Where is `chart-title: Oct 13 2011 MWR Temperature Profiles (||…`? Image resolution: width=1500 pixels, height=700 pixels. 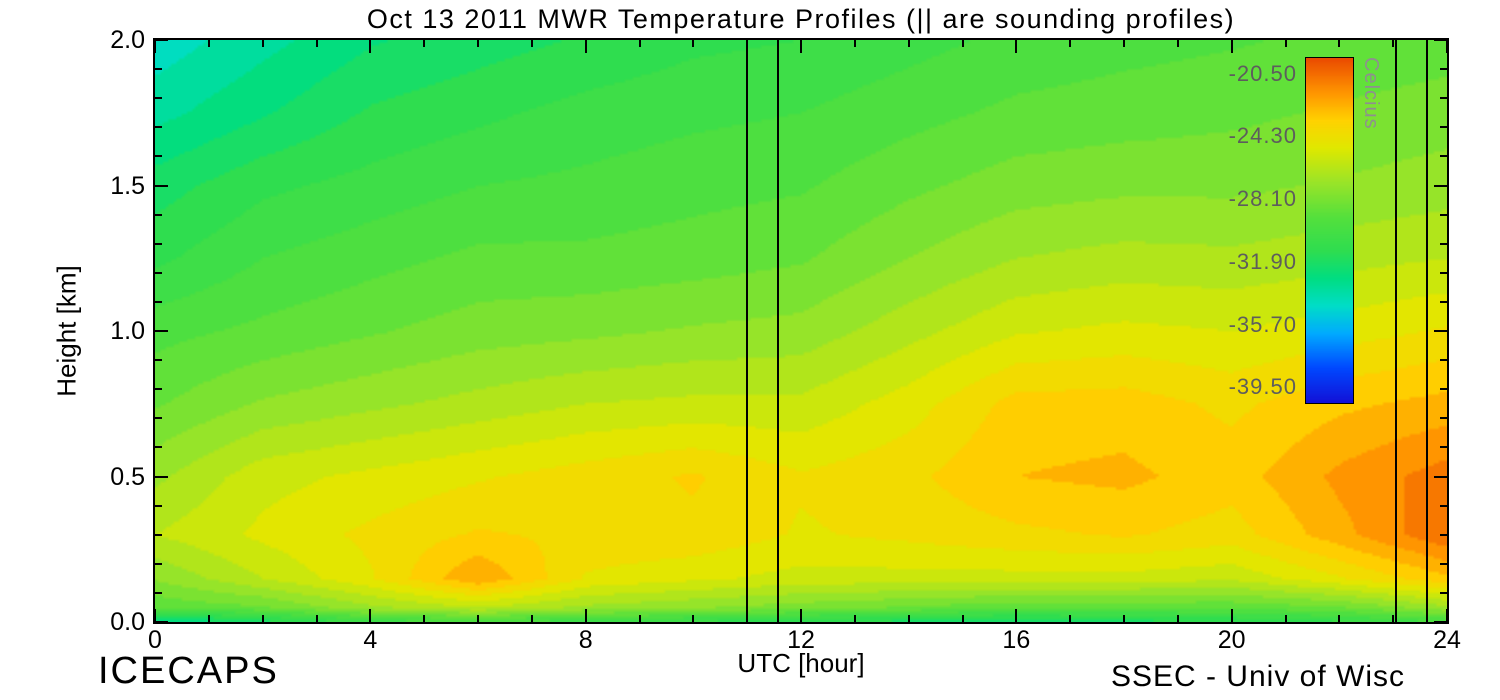 chart-title: Oct 13 2011 MWR Temperature Profiles (||… is located at coordinates (801, 19).